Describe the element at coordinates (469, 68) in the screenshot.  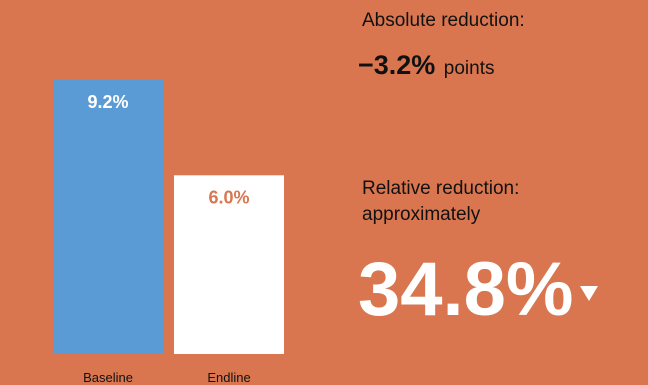
I see `absolute-reduction-unit: points` at that location.